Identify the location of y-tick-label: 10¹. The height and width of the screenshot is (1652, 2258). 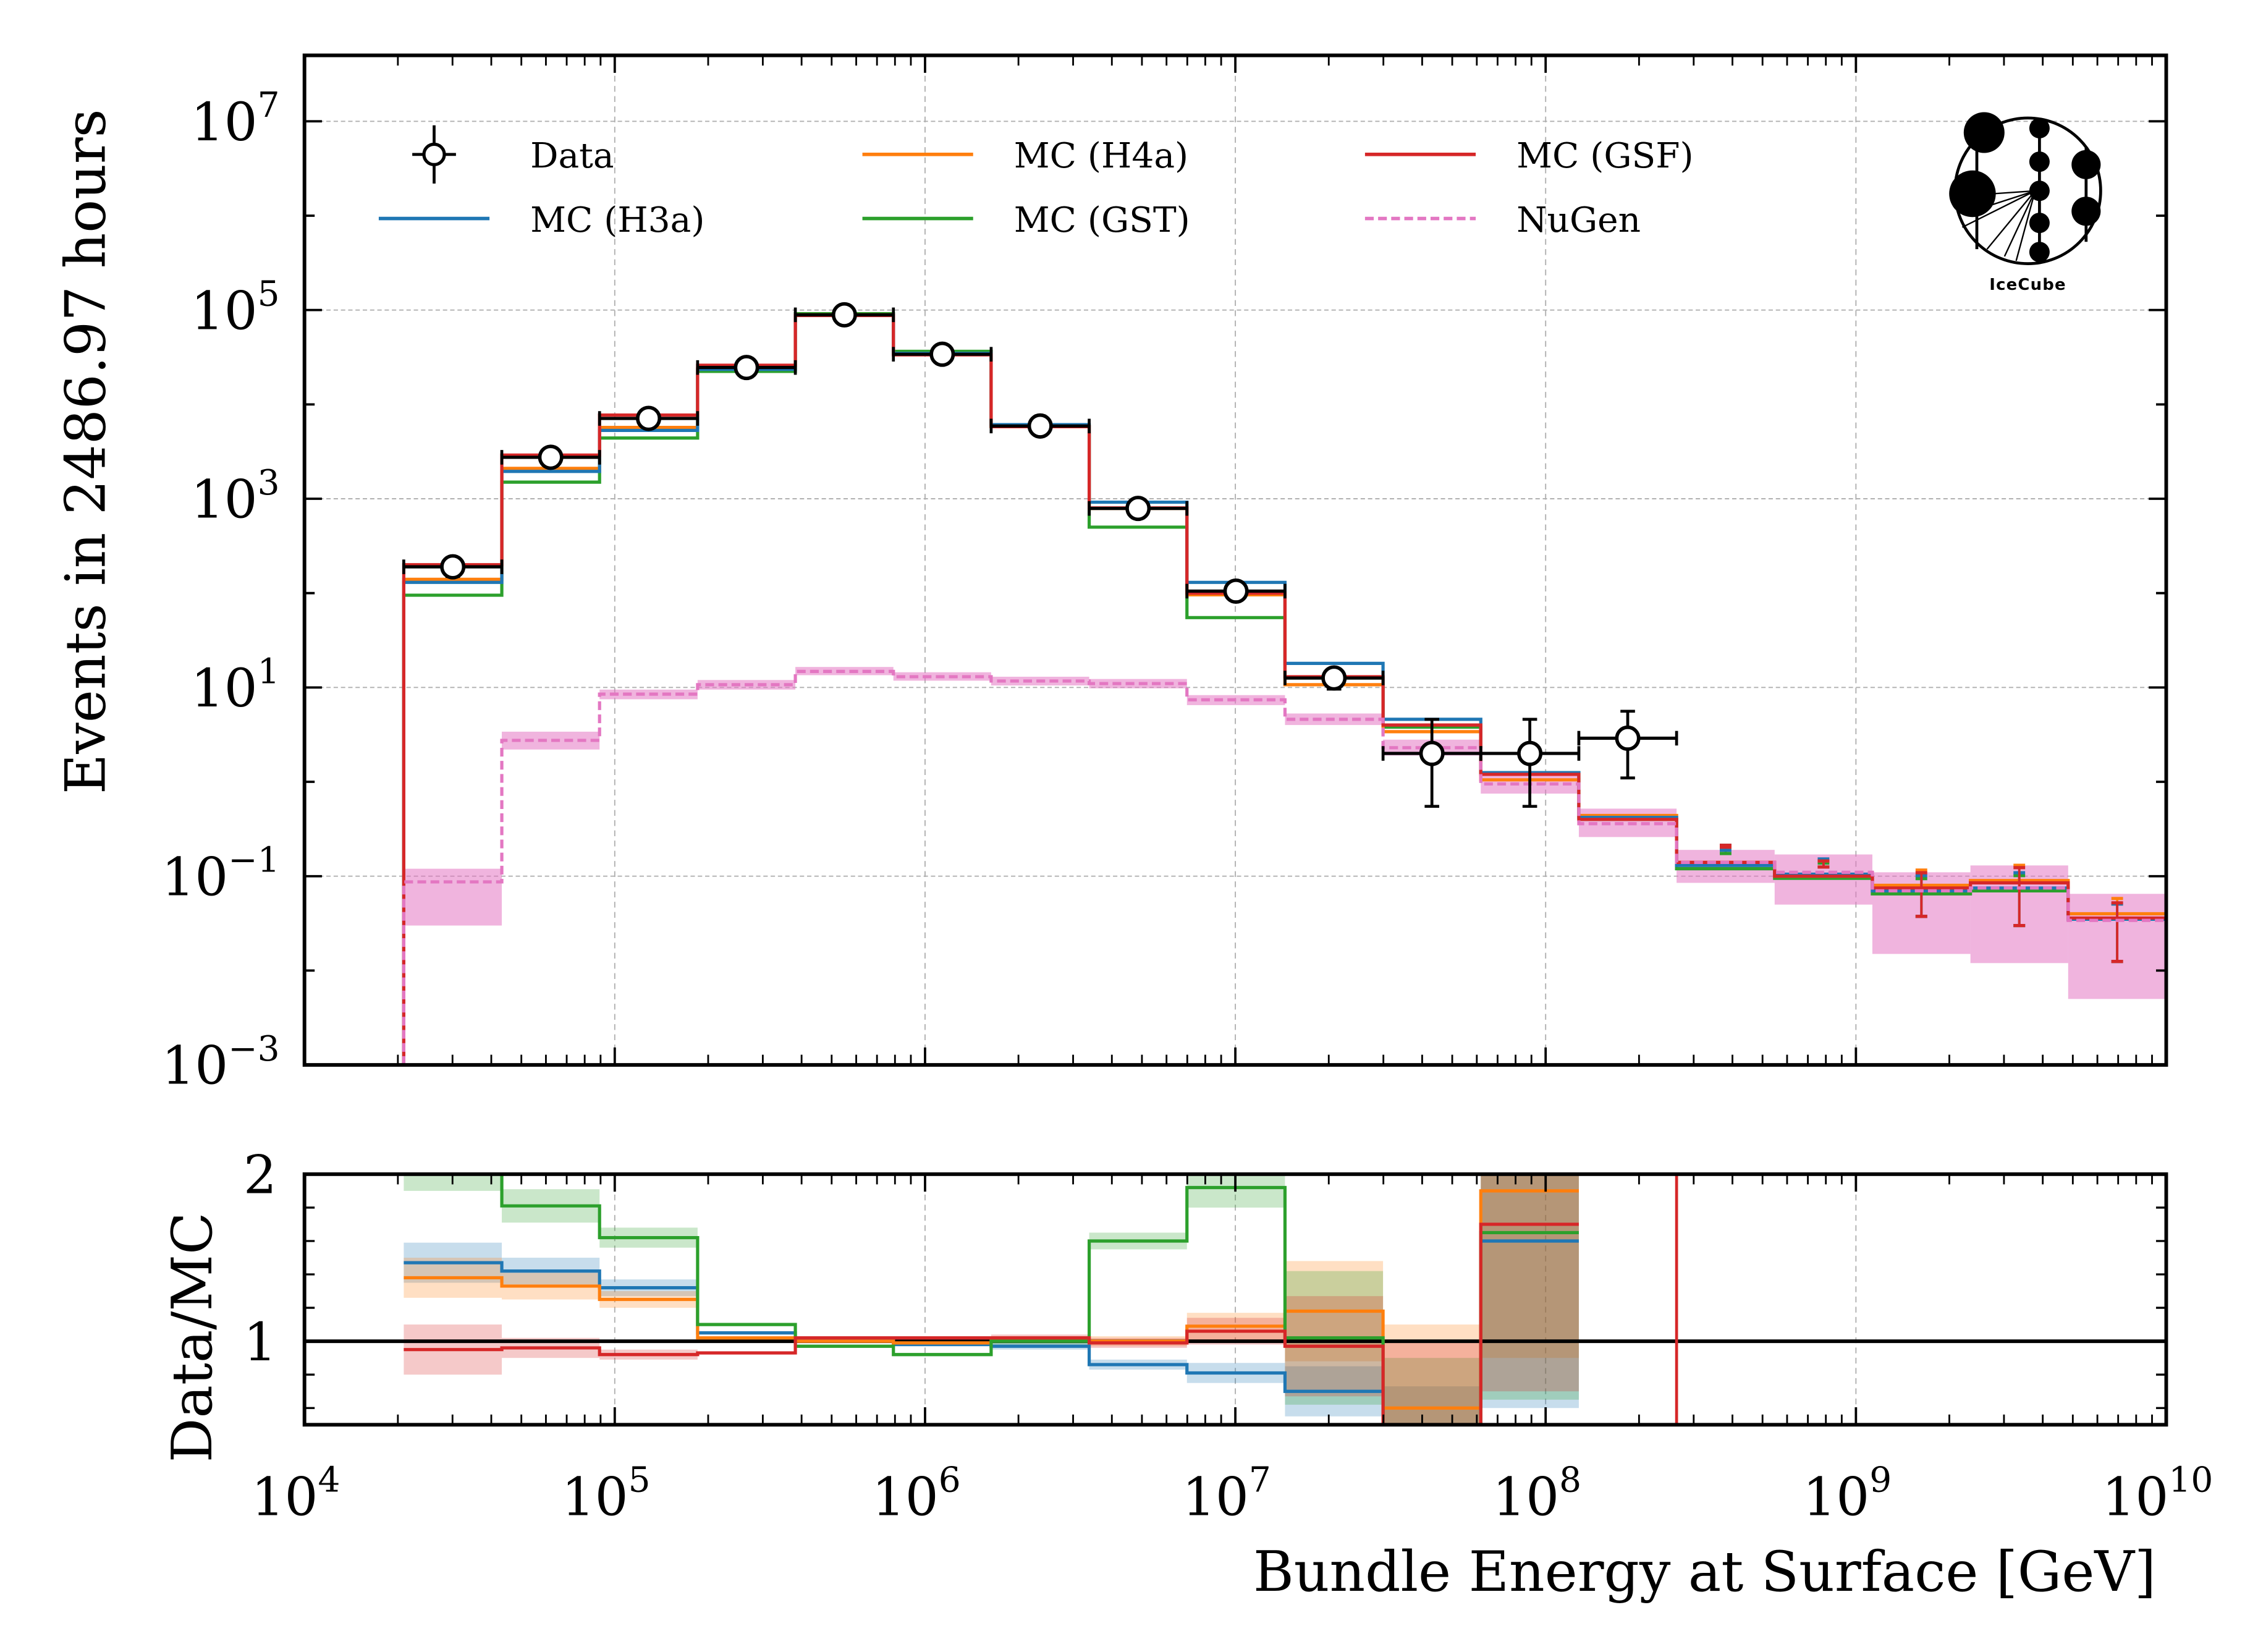
(235, 685).